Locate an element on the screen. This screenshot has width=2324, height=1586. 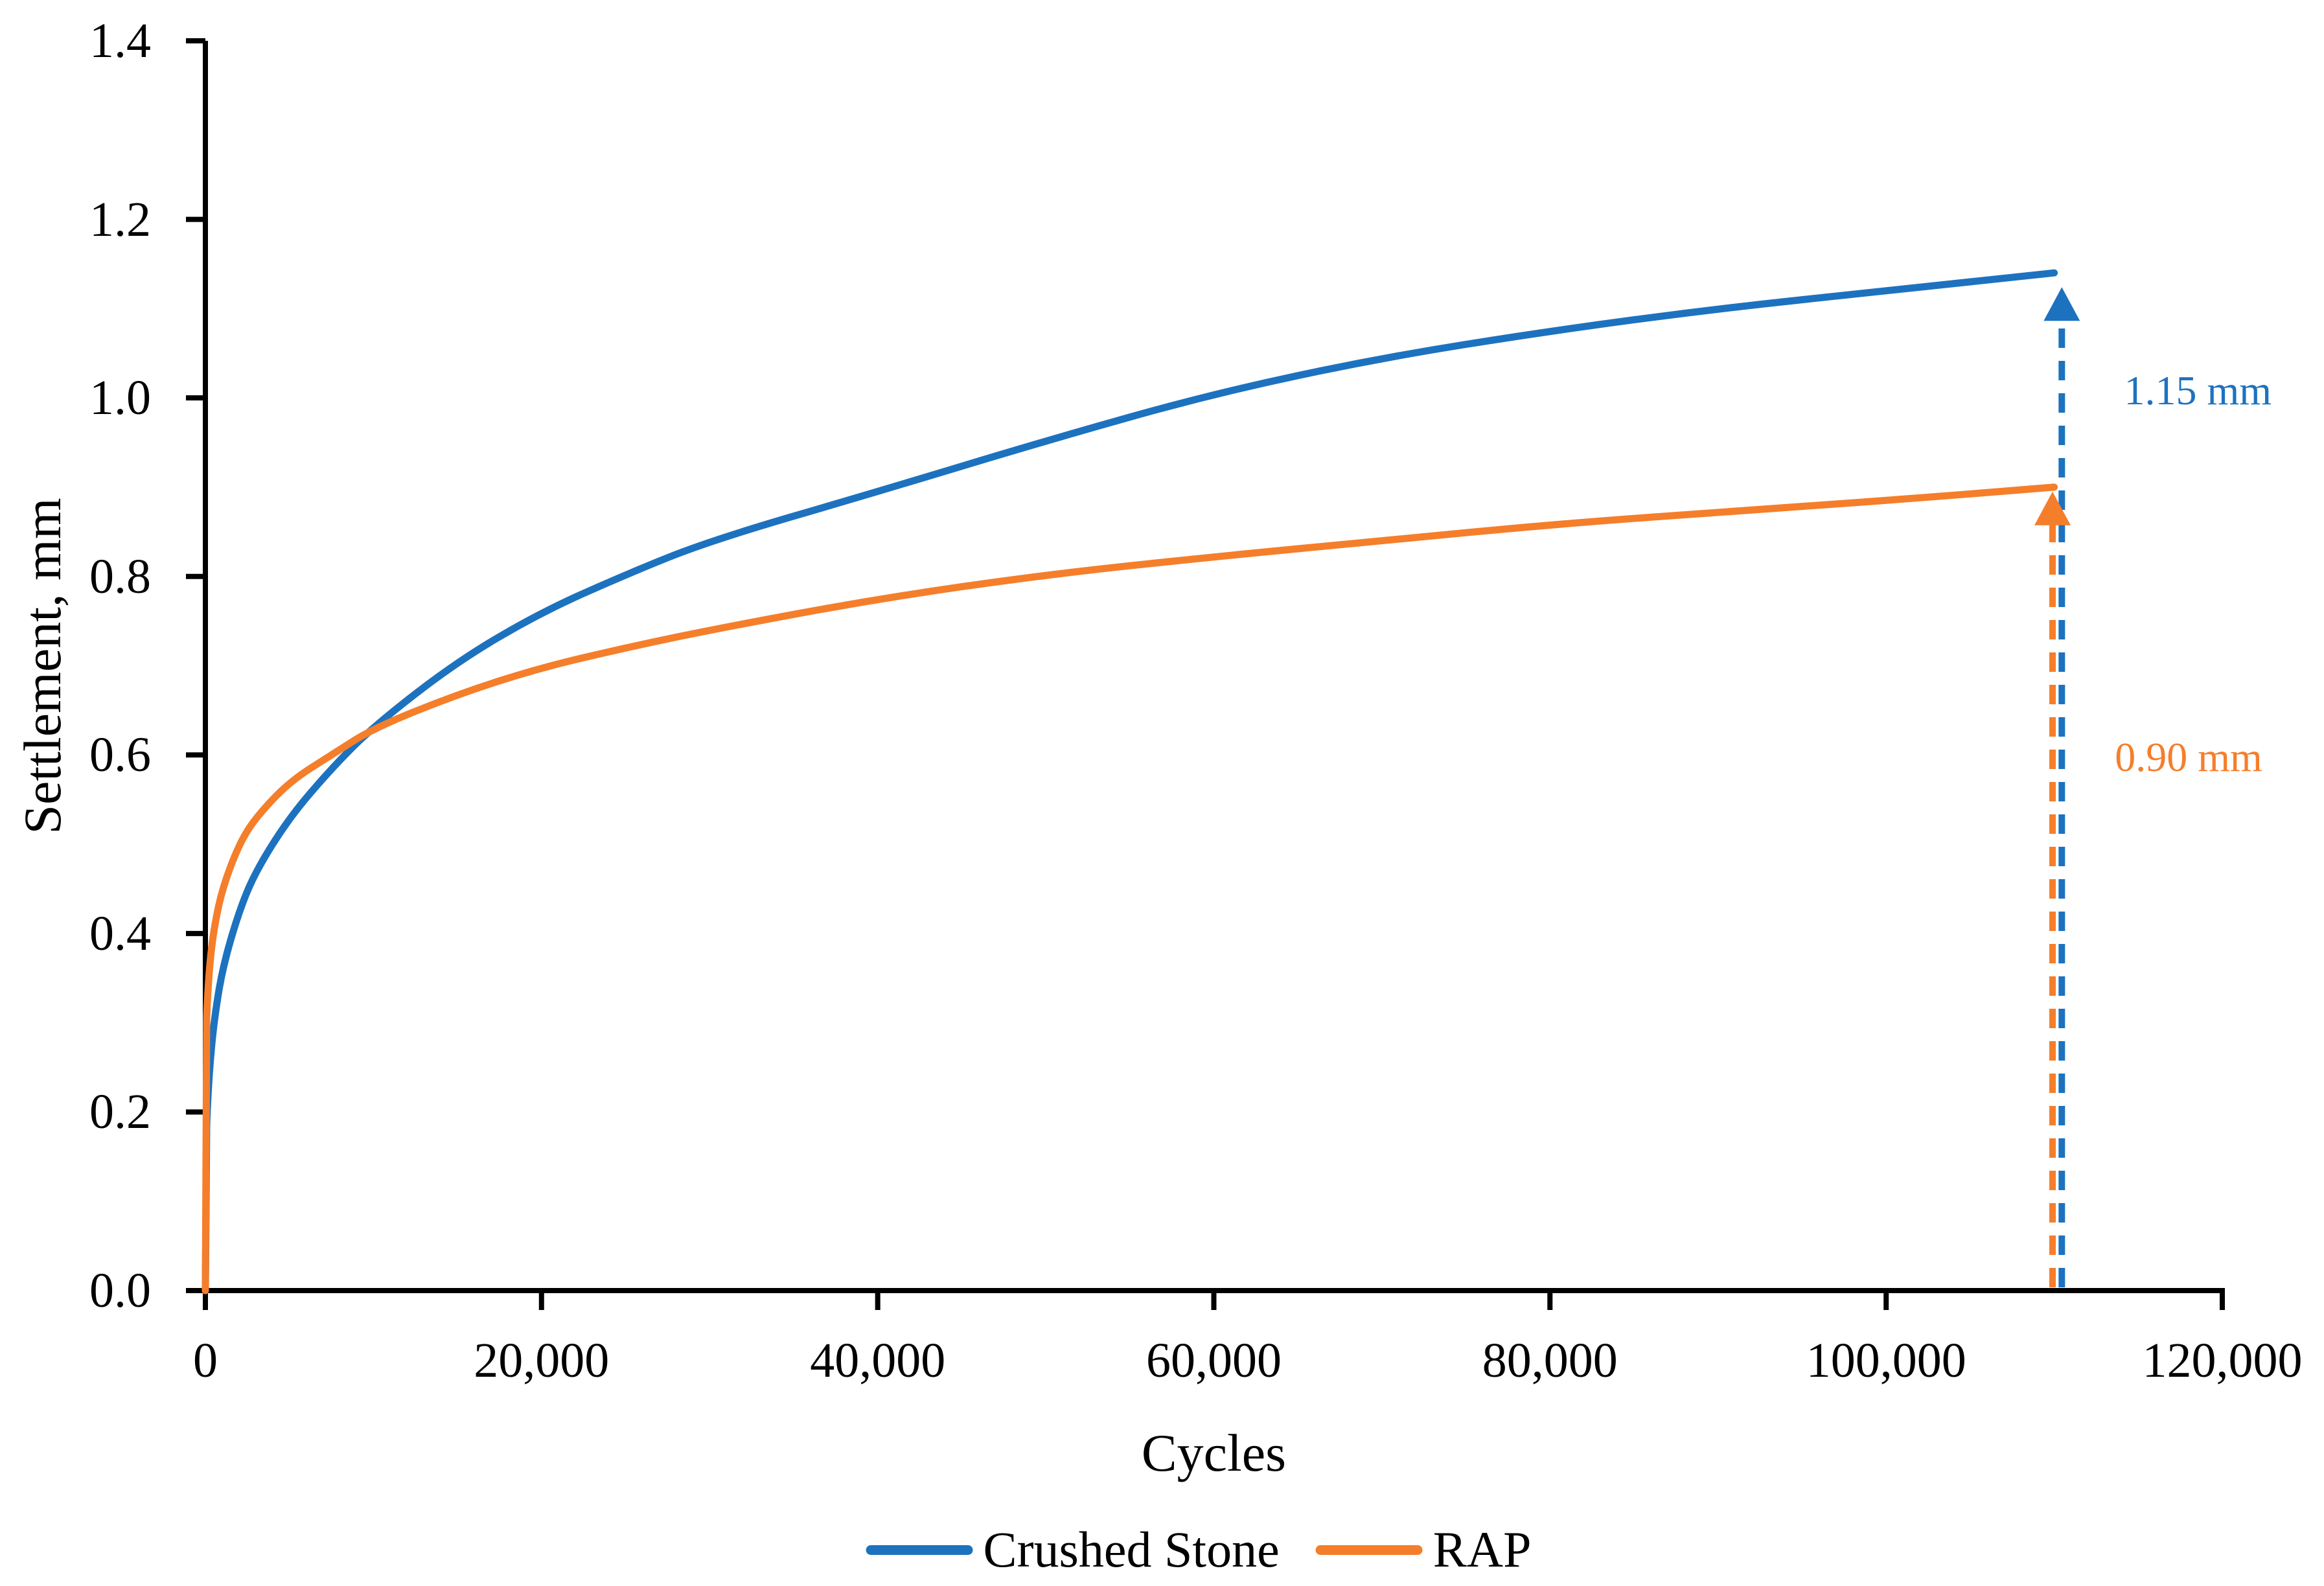
x-axis-title: Cycles is located at coordinates (1214, 1453).